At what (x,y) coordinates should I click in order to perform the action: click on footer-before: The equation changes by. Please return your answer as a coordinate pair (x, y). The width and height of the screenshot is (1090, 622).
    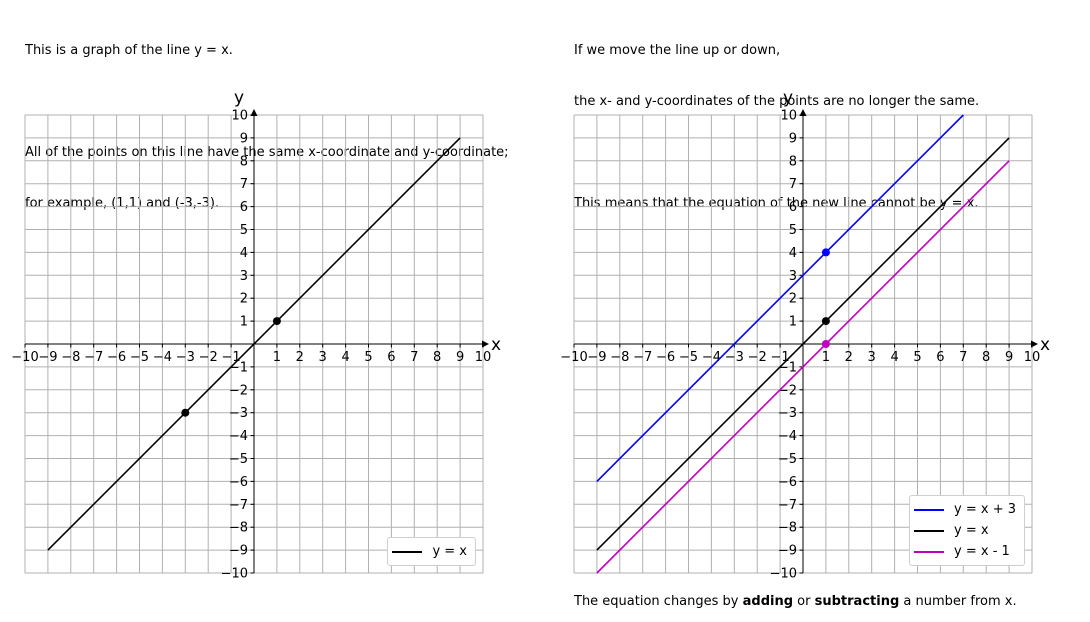
    Looking at the image, I should click on (658, 601).